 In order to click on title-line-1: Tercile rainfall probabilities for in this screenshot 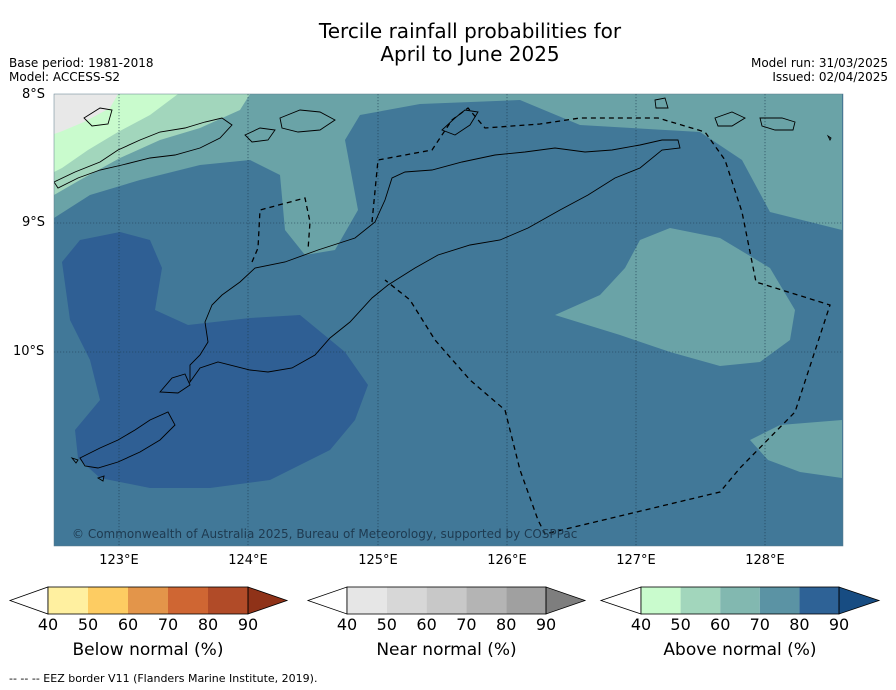, I will do `click(470, 31)`.